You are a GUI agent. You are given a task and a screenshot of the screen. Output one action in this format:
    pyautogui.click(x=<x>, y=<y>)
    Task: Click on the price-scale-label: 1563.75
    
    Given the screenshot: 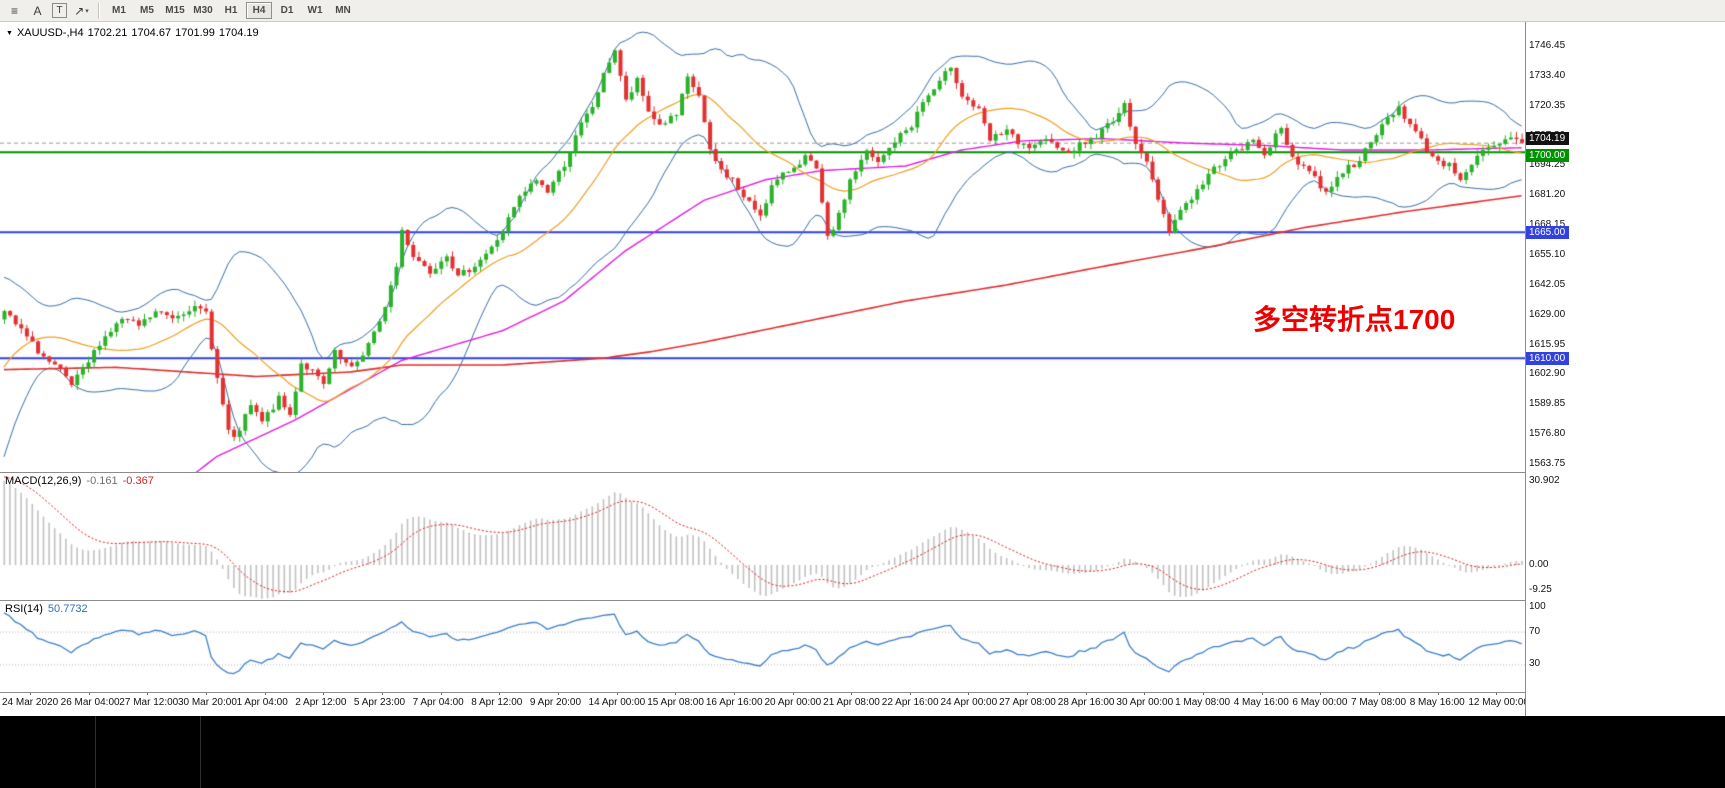 What is the action you would take?
    pyautogui.click(x=1547, y=463)
    